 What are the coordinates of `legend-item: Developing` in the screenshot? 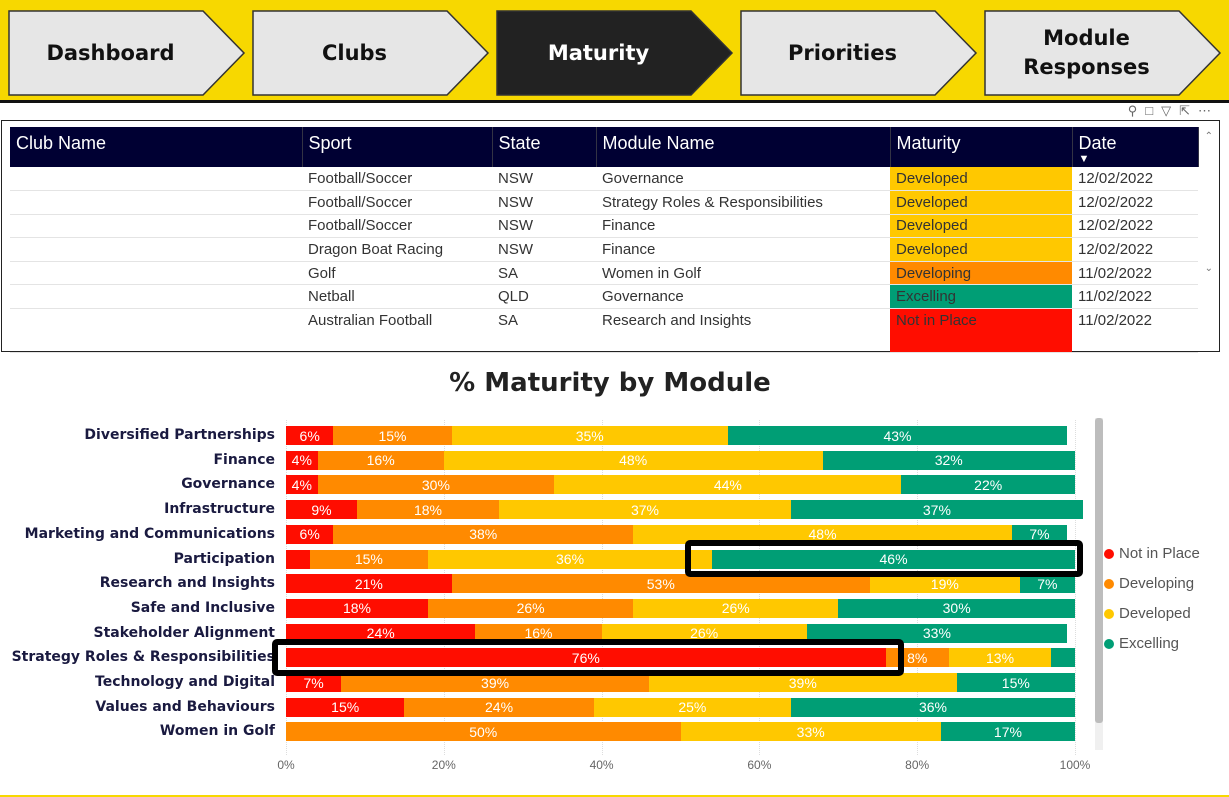 It's located at (1149, 583).